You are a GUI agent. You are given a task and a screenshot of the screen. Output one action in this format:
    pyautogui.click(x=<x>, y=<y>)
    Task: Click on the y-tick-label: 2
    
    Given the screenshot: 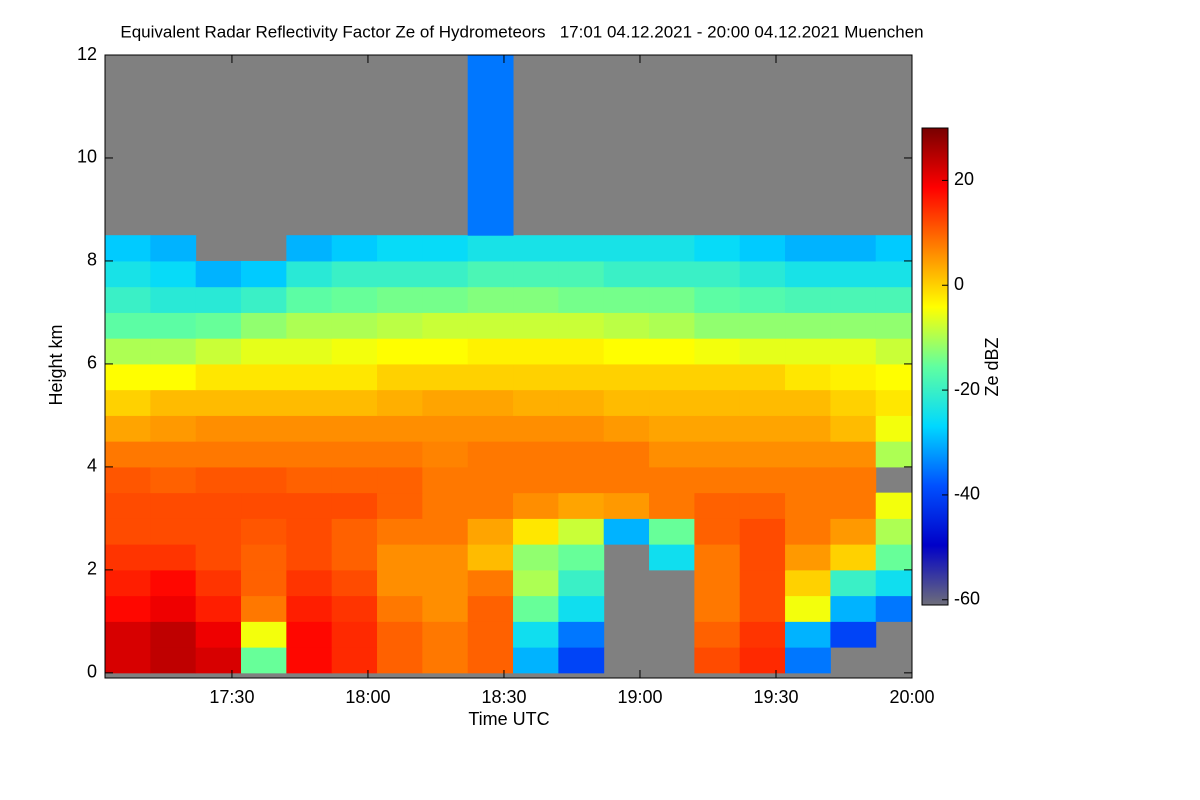 What is the action you would take?
    pyautogui.click(x=92, y=569)
    